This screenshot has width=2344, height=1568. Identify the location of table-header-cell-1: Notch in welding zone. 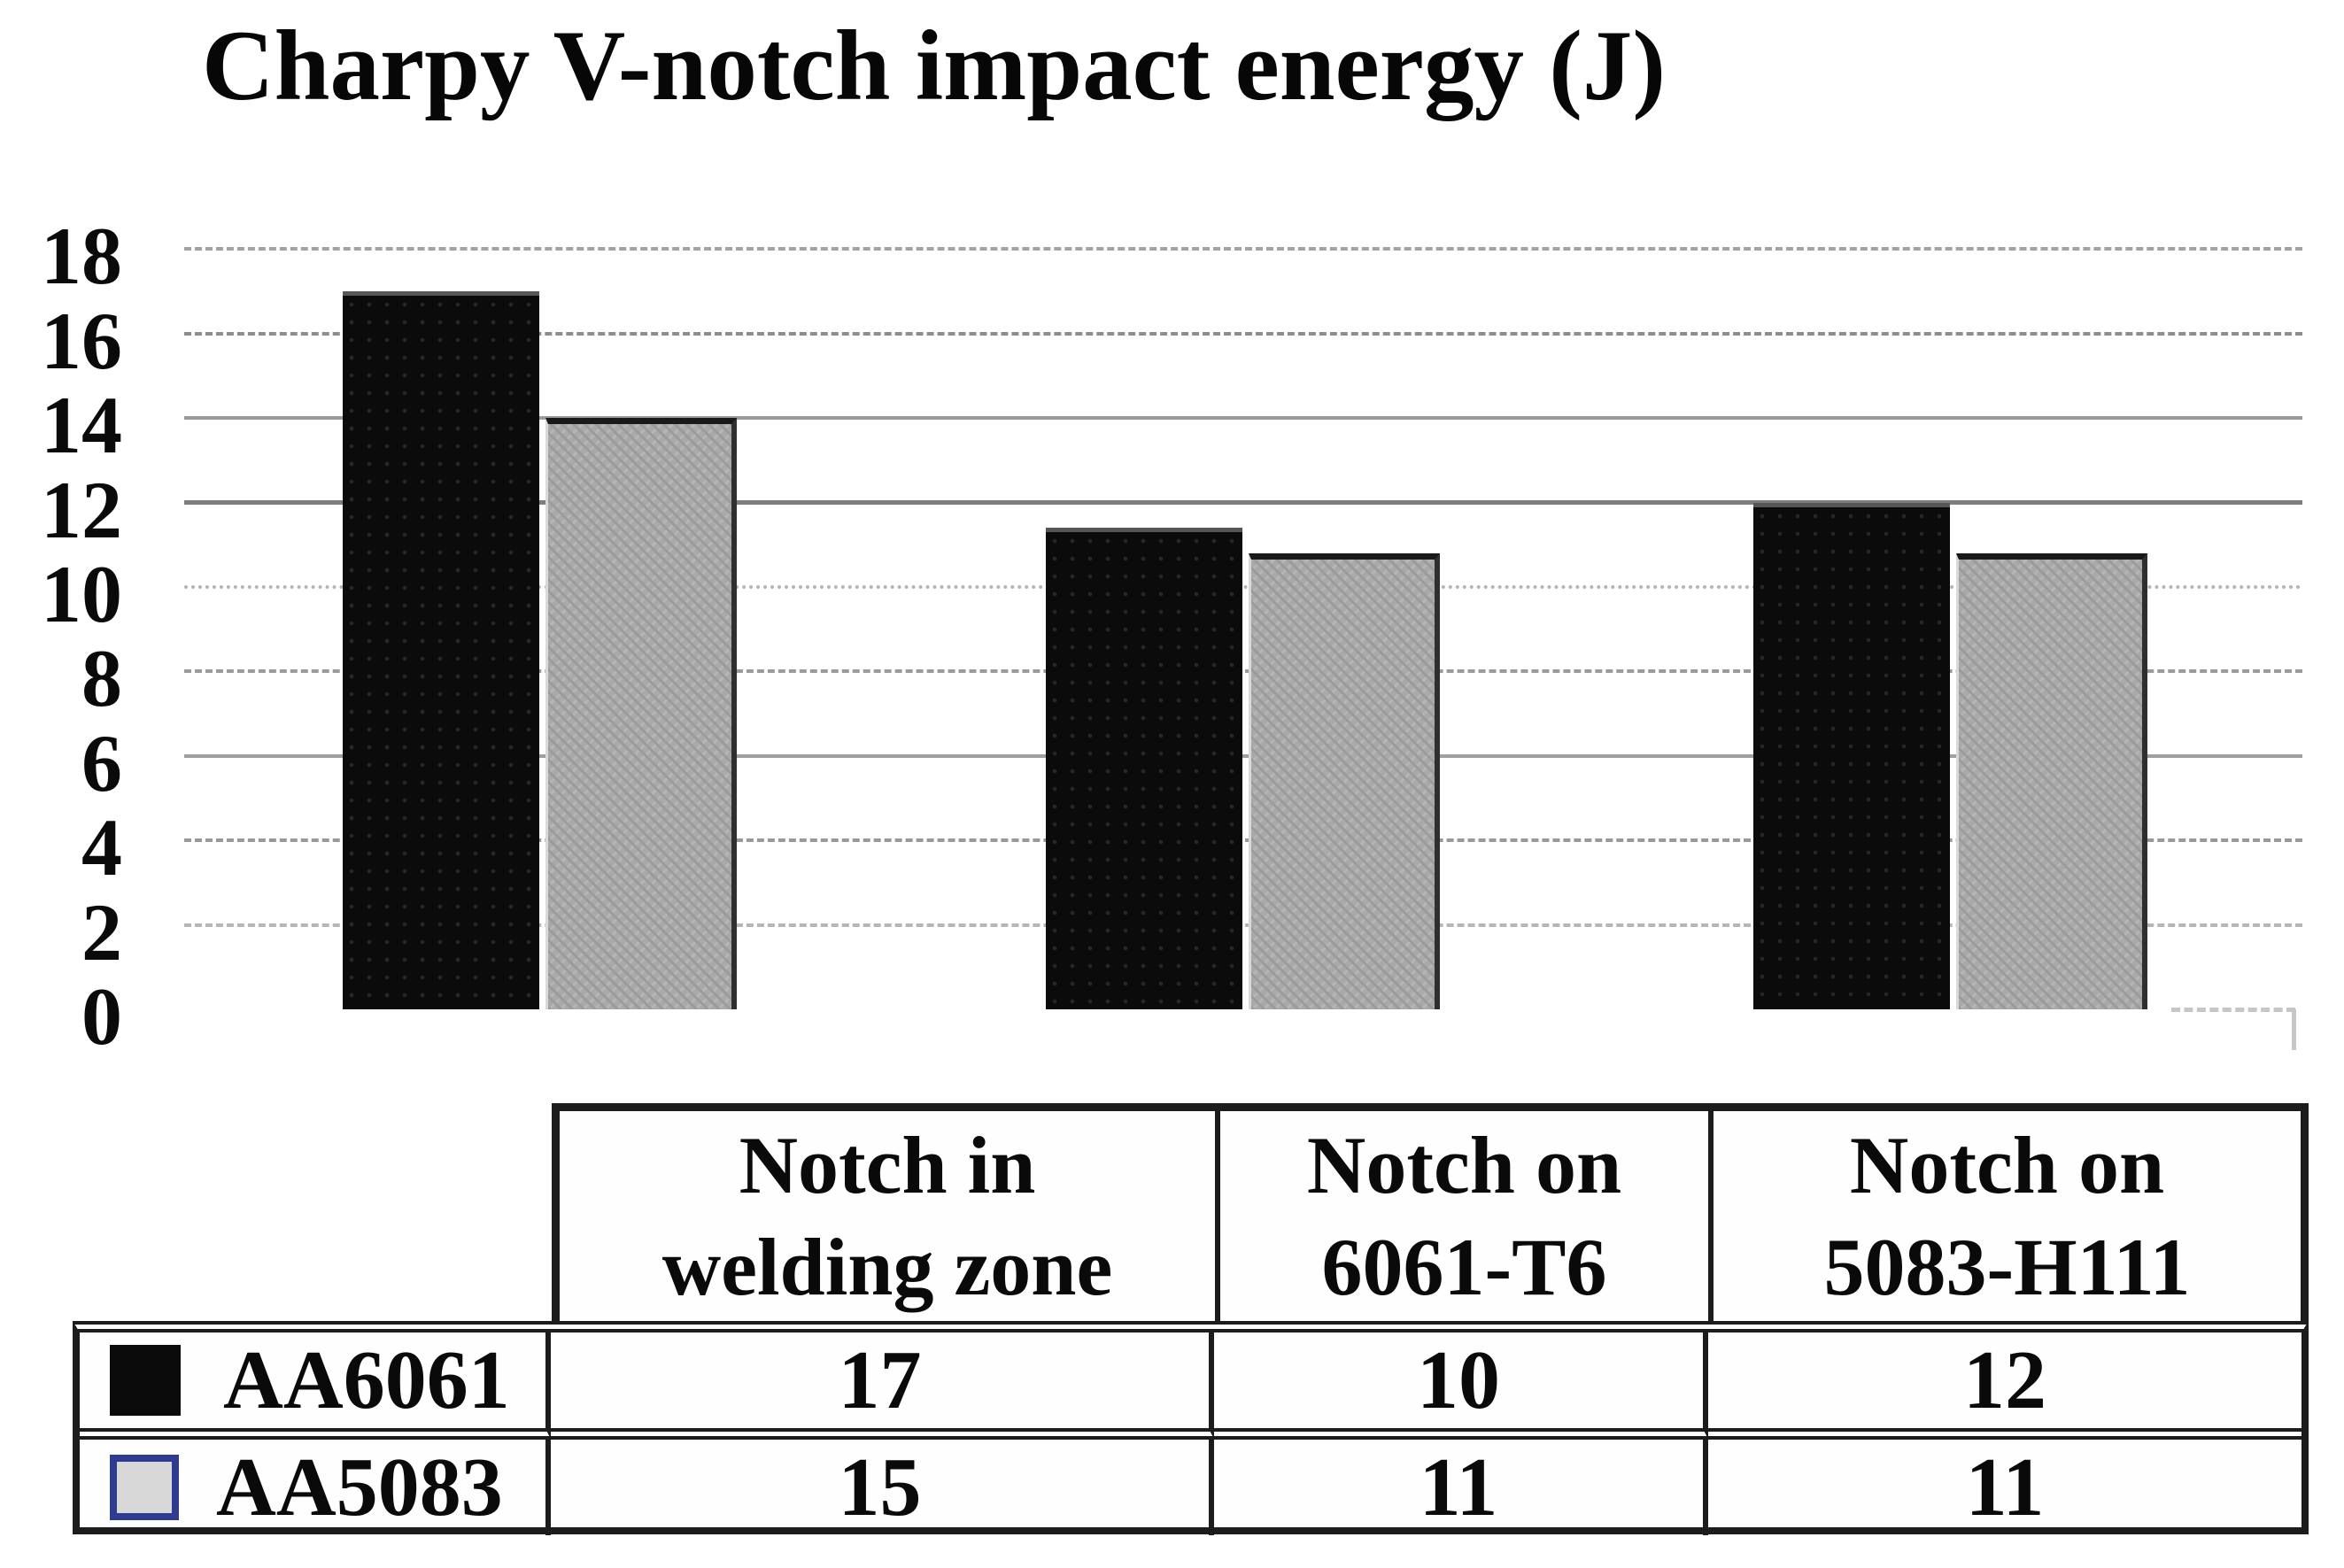
(890, 1216).